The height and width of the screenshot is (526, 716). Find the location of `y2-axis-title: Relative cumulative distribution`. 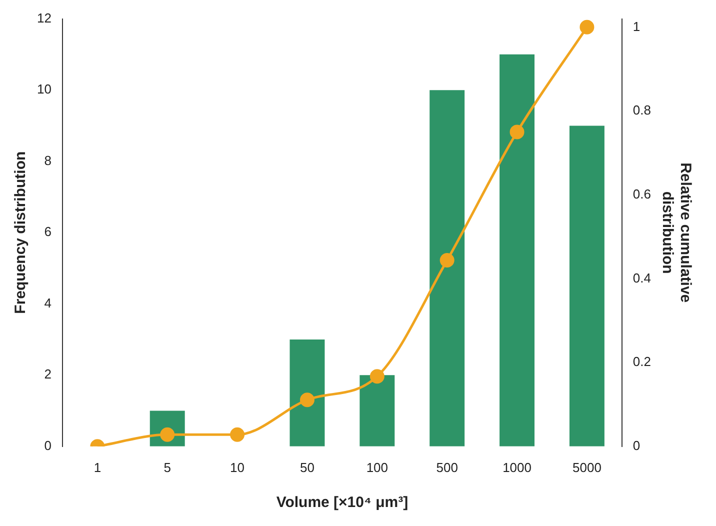

y2-axis-title: Relative cumulative distribution is located at coordinates (676, 232).